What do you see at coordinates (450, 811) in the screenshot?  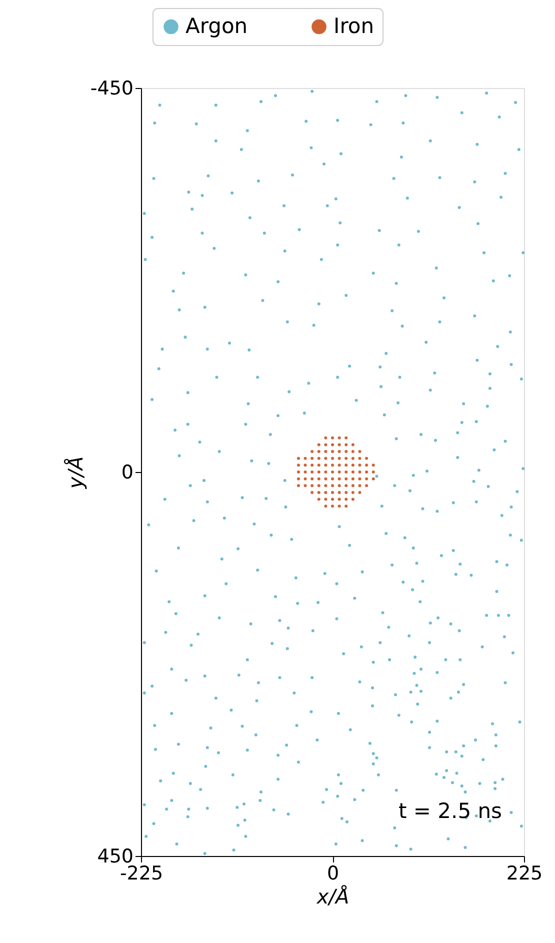 I see `annotation: t = 2.5 ns` at bounding box center [450, 811].